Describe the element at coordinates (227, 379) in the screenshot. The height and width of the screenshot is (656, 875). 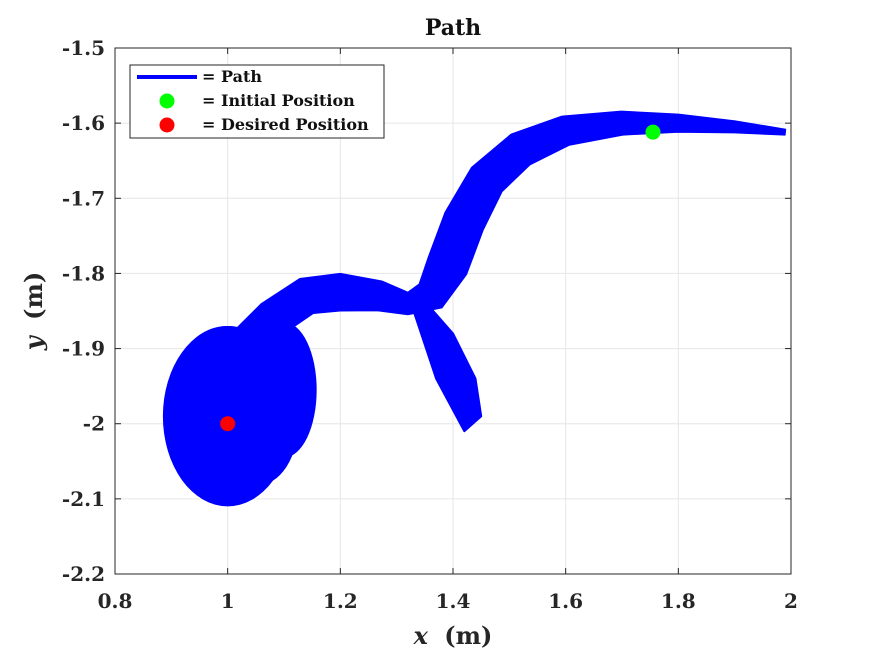
I see `path-loop` at that location.